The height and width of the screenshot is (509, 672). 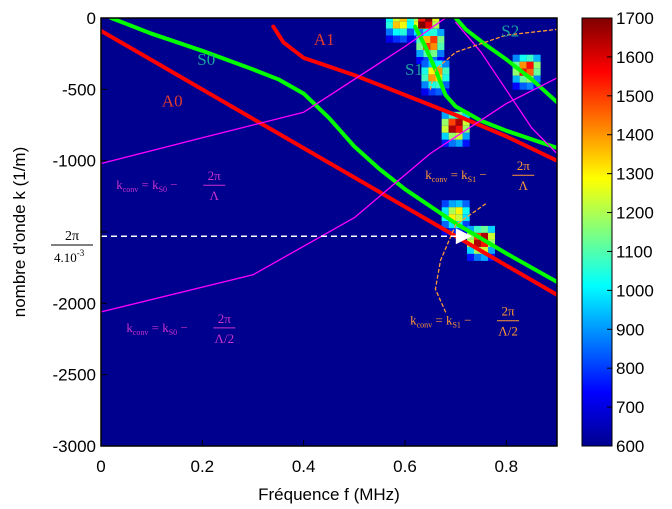 I want to click on curve-label-a0: A0, so click(x=172, y=100).